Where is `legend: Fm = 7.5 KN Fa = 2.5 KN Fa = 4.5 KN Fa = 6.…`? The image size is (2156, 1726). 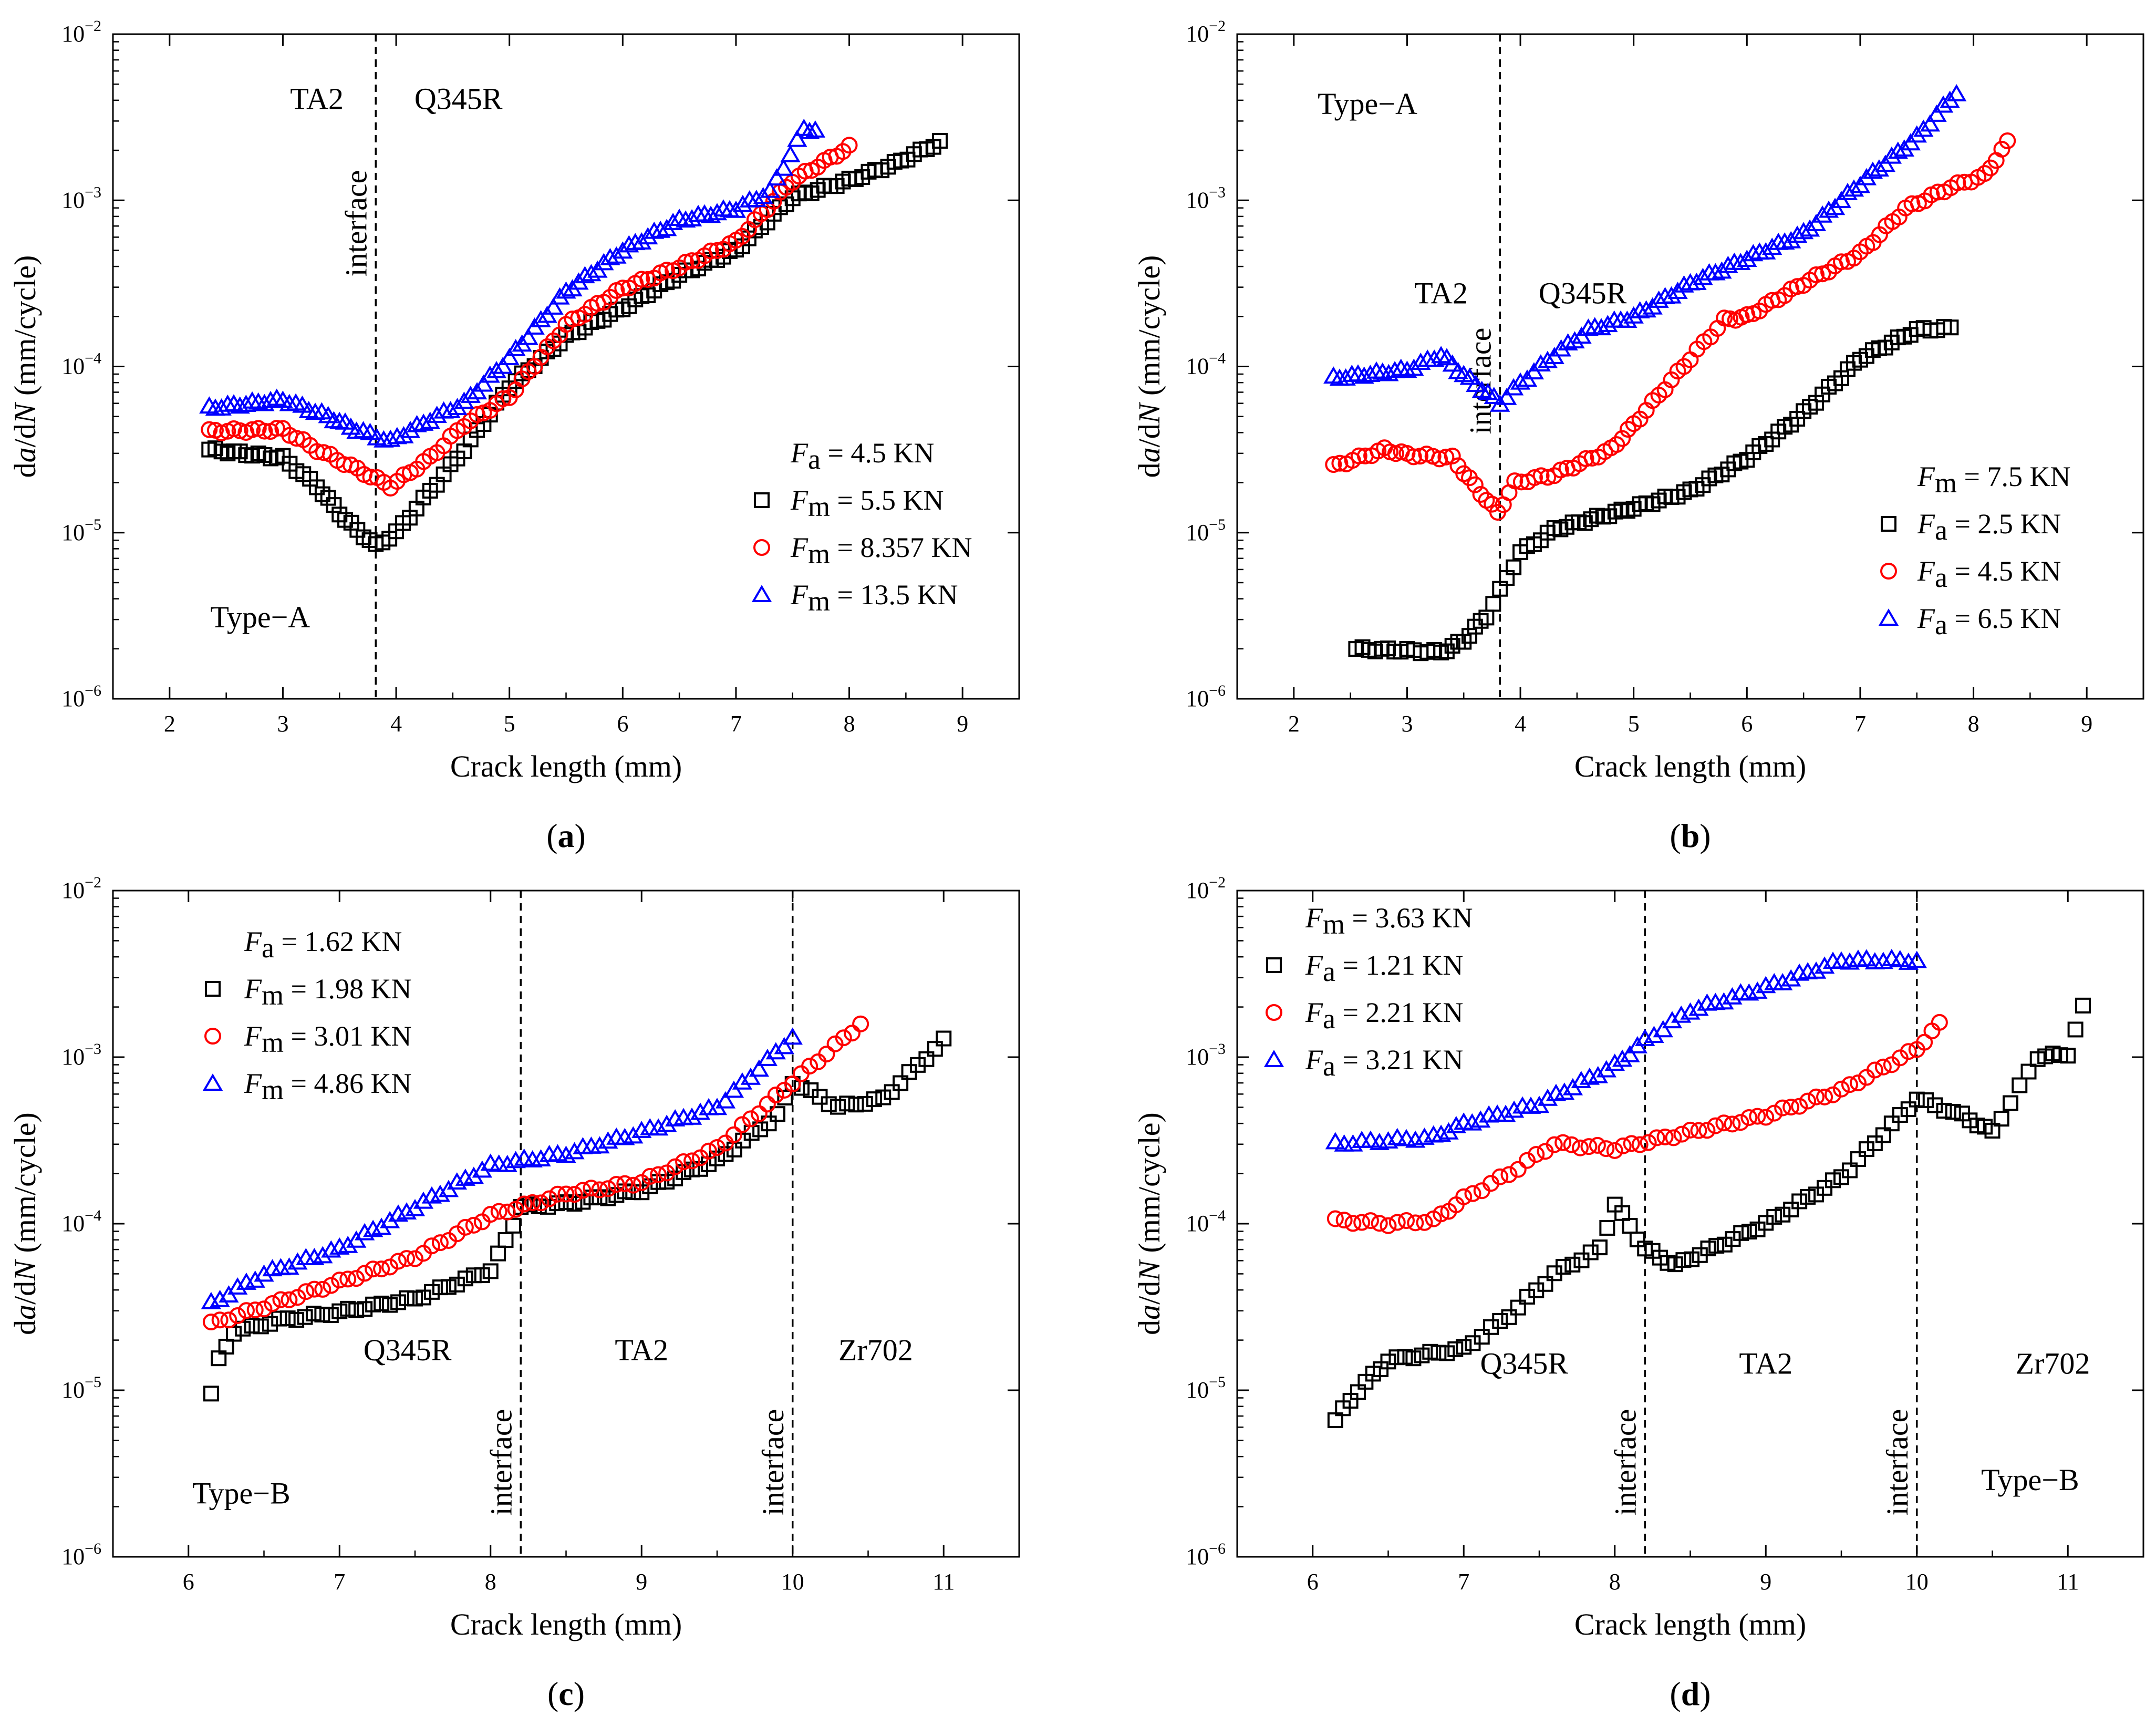 legend: Fm = 7.5 KN Fa = 2.5 KN Fa = 4.5 KN Fa = 6.… is located at coordinates (1974, 551).